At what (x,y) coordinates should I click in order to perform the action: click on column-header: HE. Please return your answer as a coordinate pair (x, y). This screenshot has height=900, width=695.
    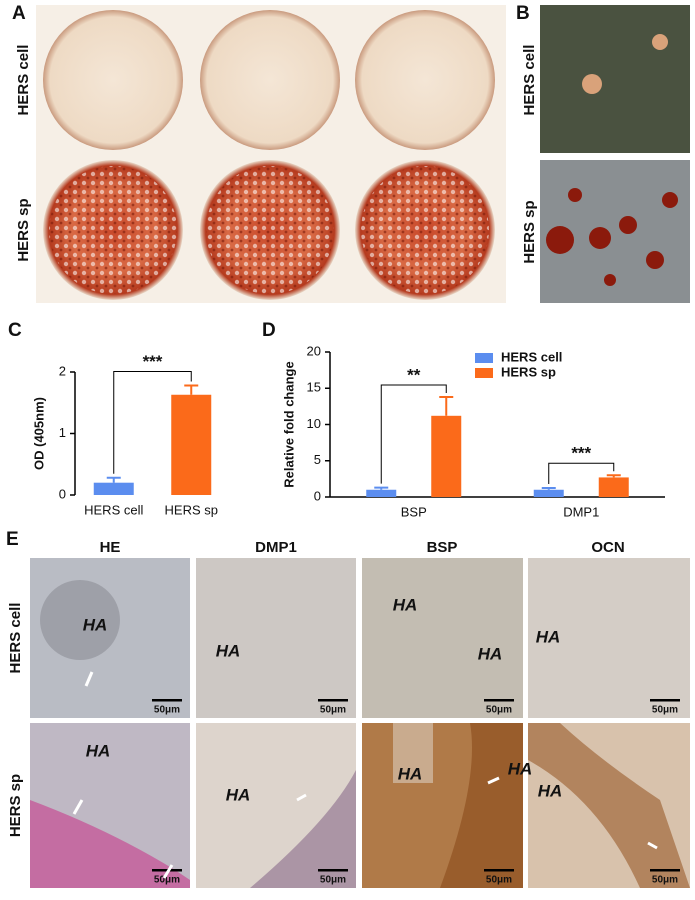
    Looking at the image, I should click on (110, 547).